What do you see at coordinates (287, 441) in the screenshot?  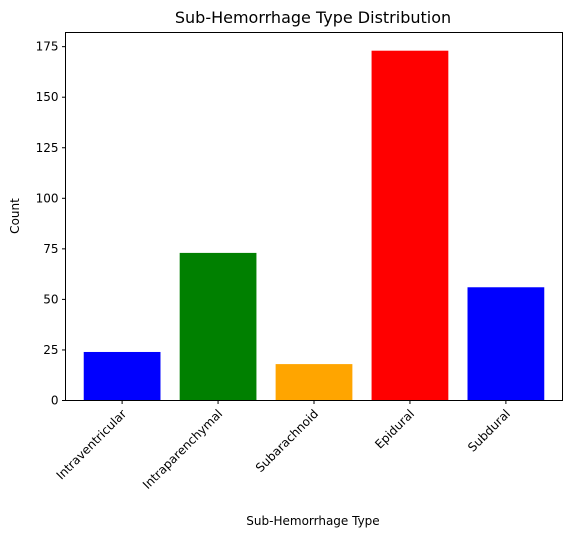 I see `x-tick-label: Subarachnoid` at bounding box center [287, 441].